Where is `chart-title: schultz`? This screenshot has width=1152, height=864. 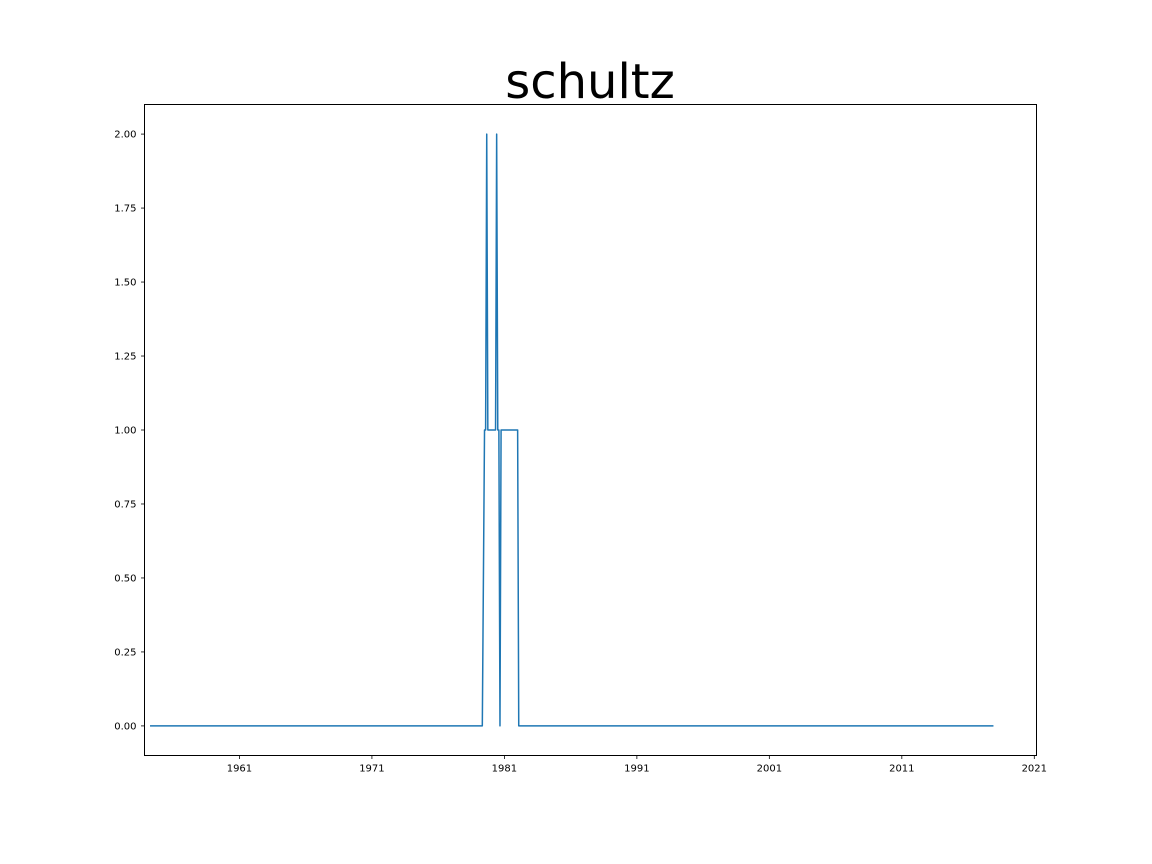 chart-title: schultz is located at coordinates (590, 82).